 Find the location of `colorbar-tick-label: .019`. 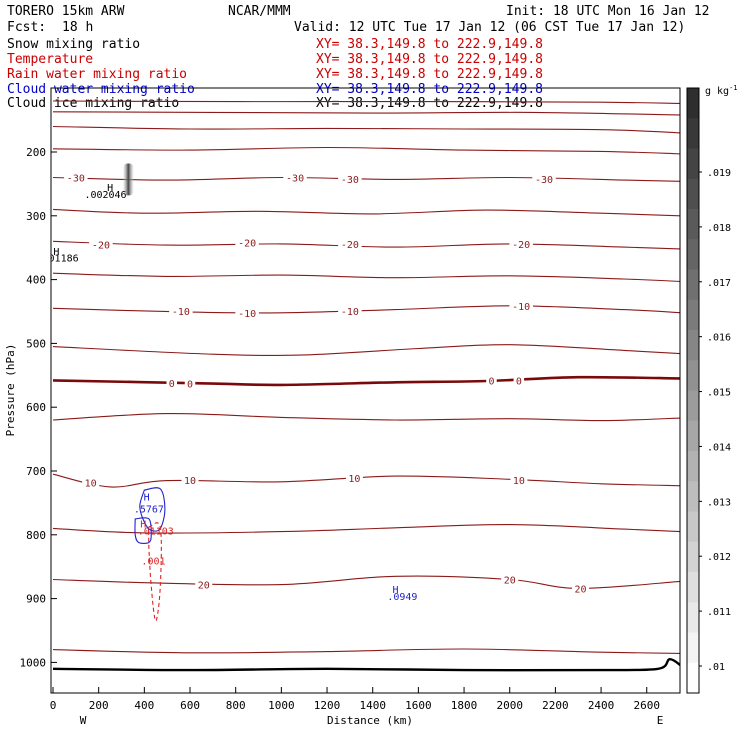

colorbar-tick-label: .019 is located at coordinates (719, 173).